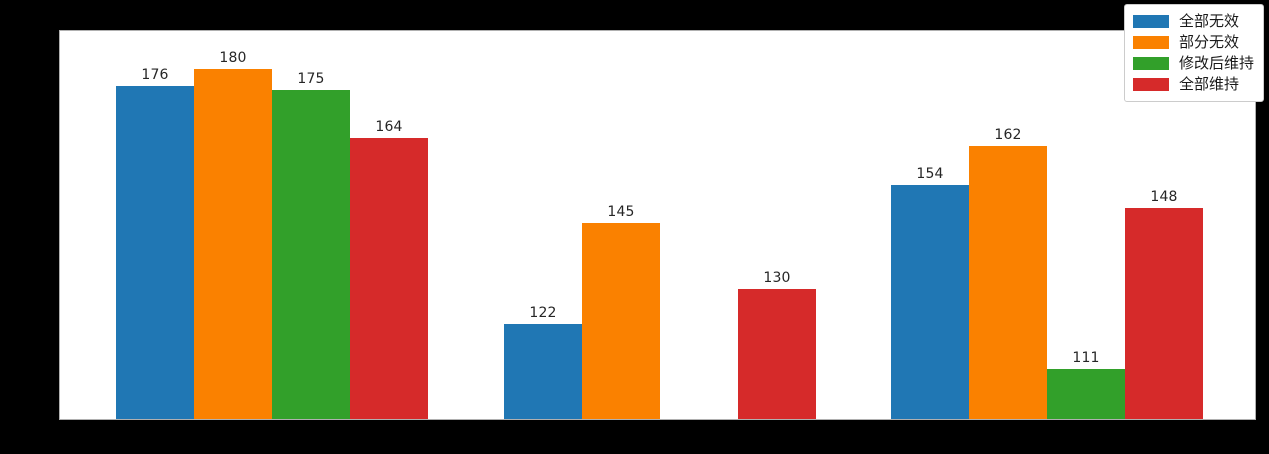 The image size is (1269, 454). I want to click on bar-g3s1, so click(930, 302).